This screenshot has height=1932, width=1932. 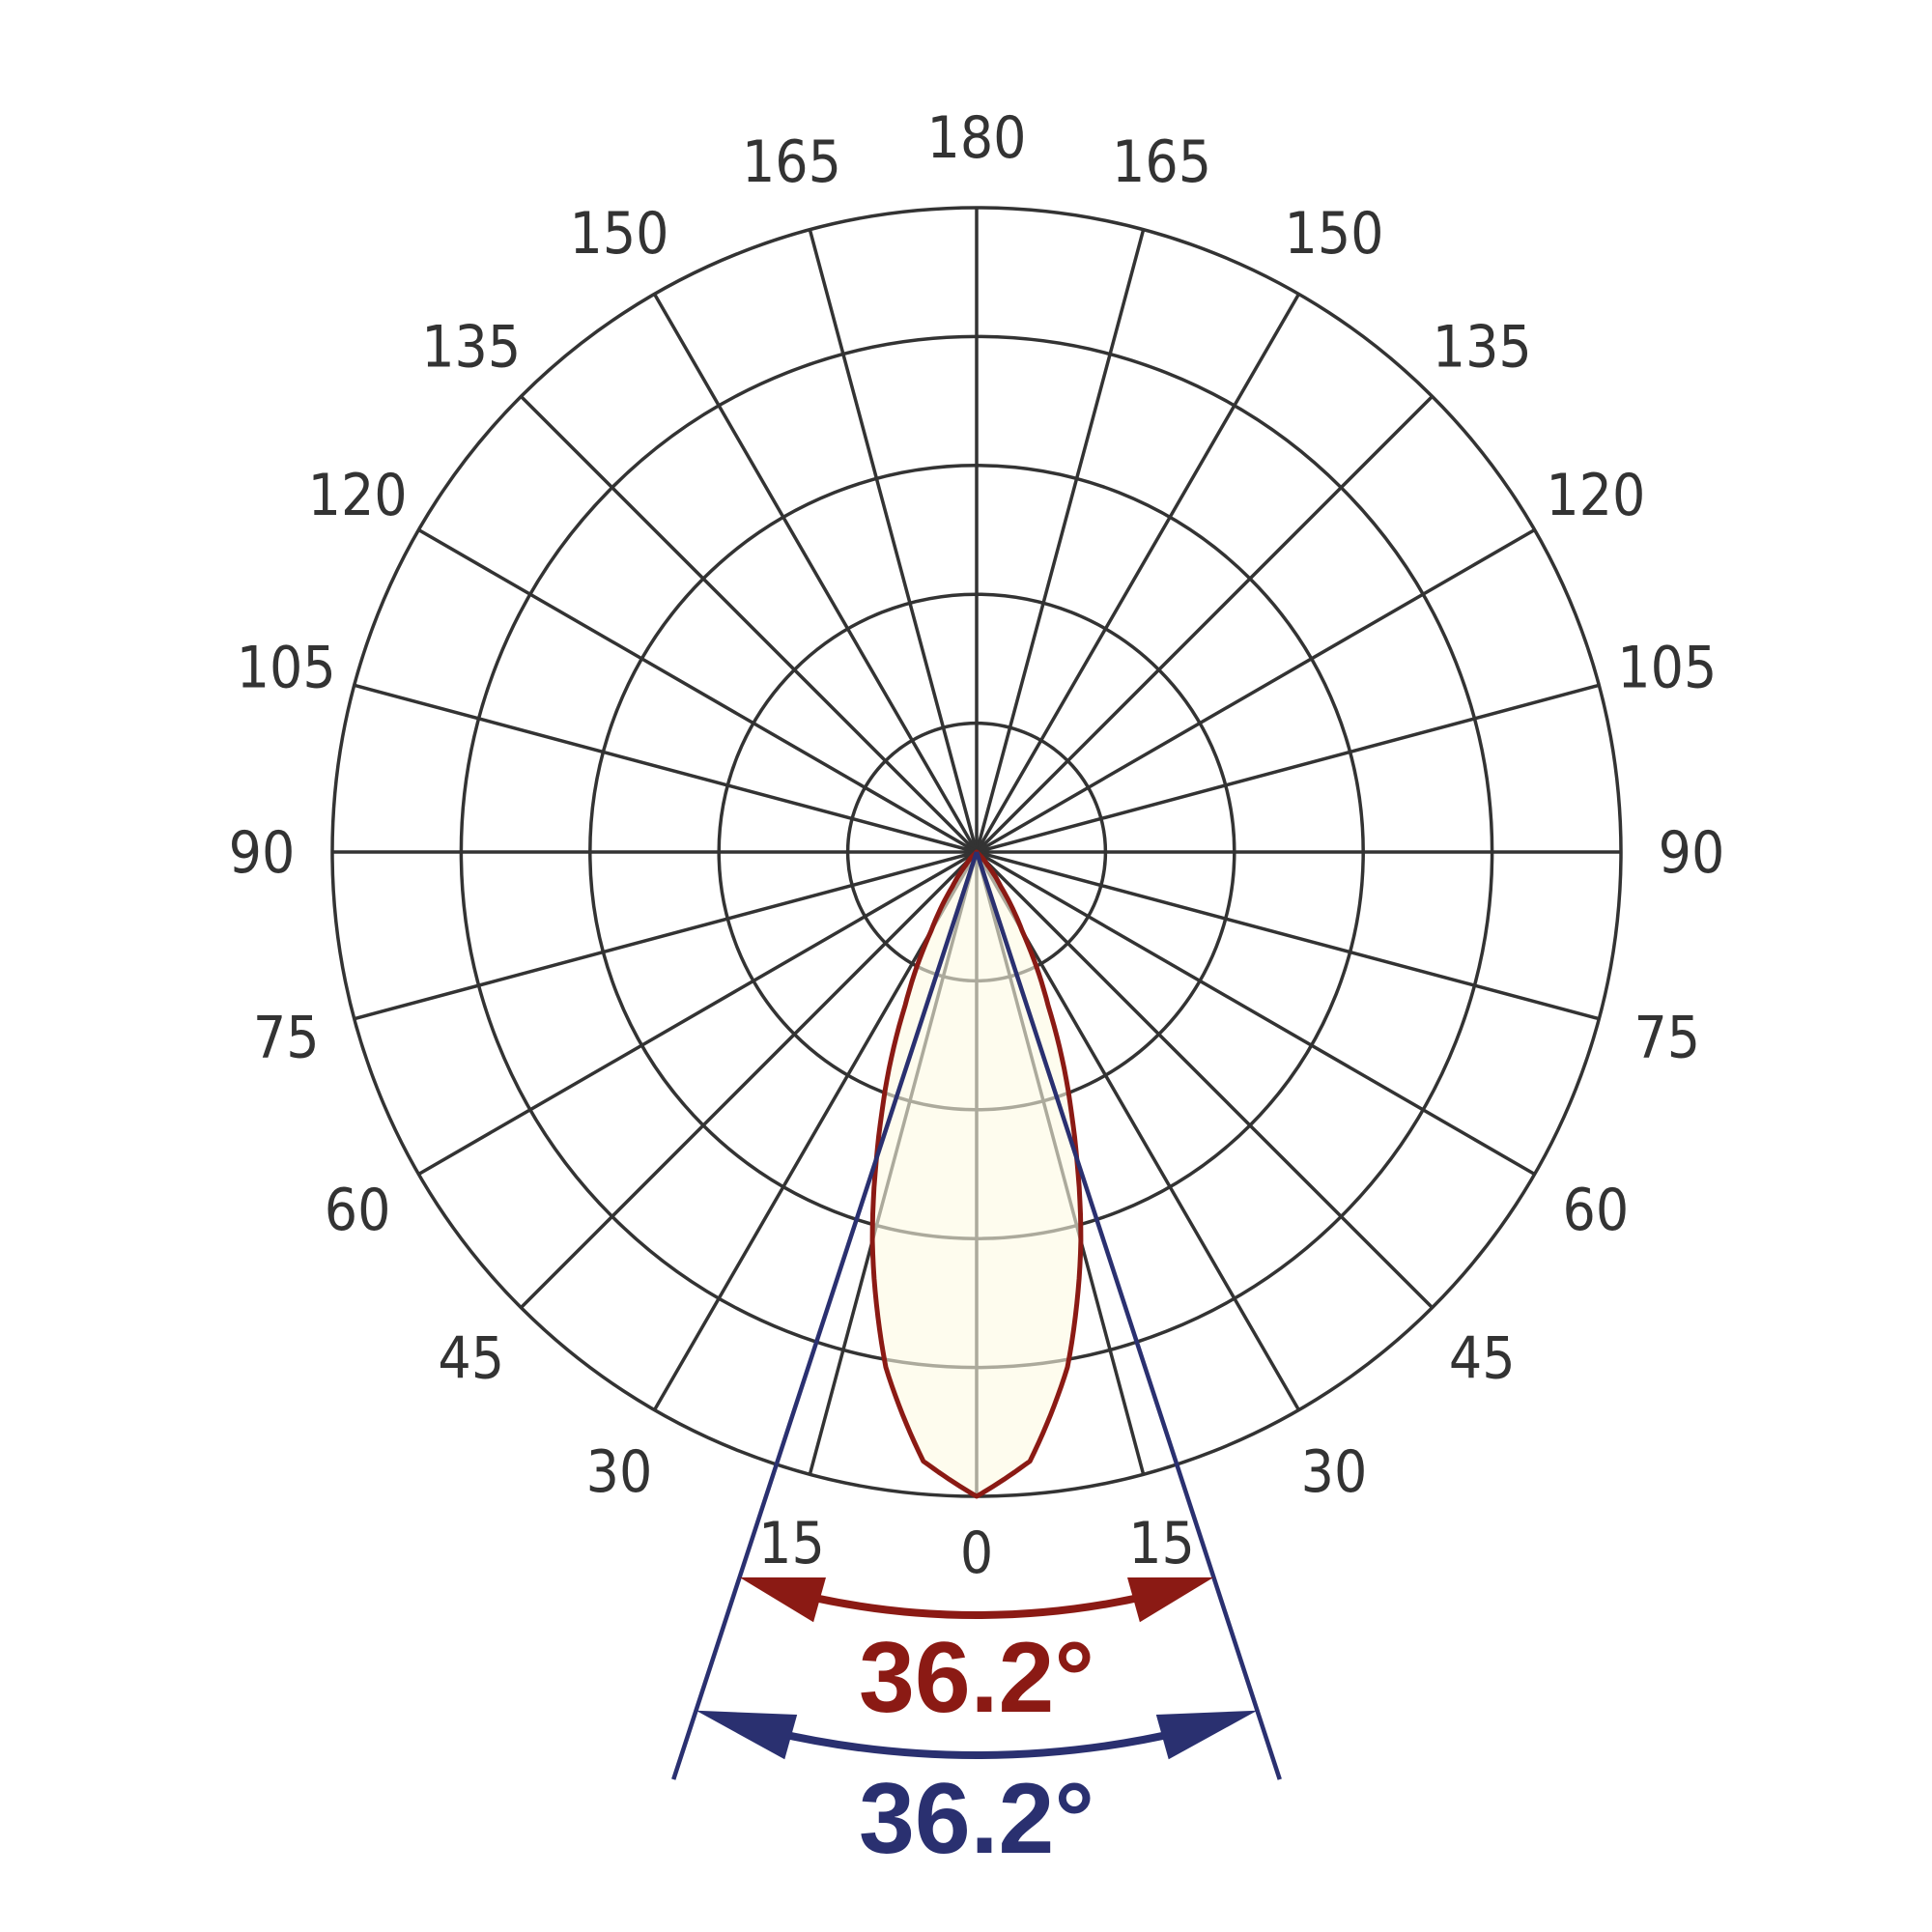 What do you see at coordinates (1206, 1735) in the screenshot?
I see `beam-arrow-blue-arrowhead-right` at bounding box center [1206, 1735].